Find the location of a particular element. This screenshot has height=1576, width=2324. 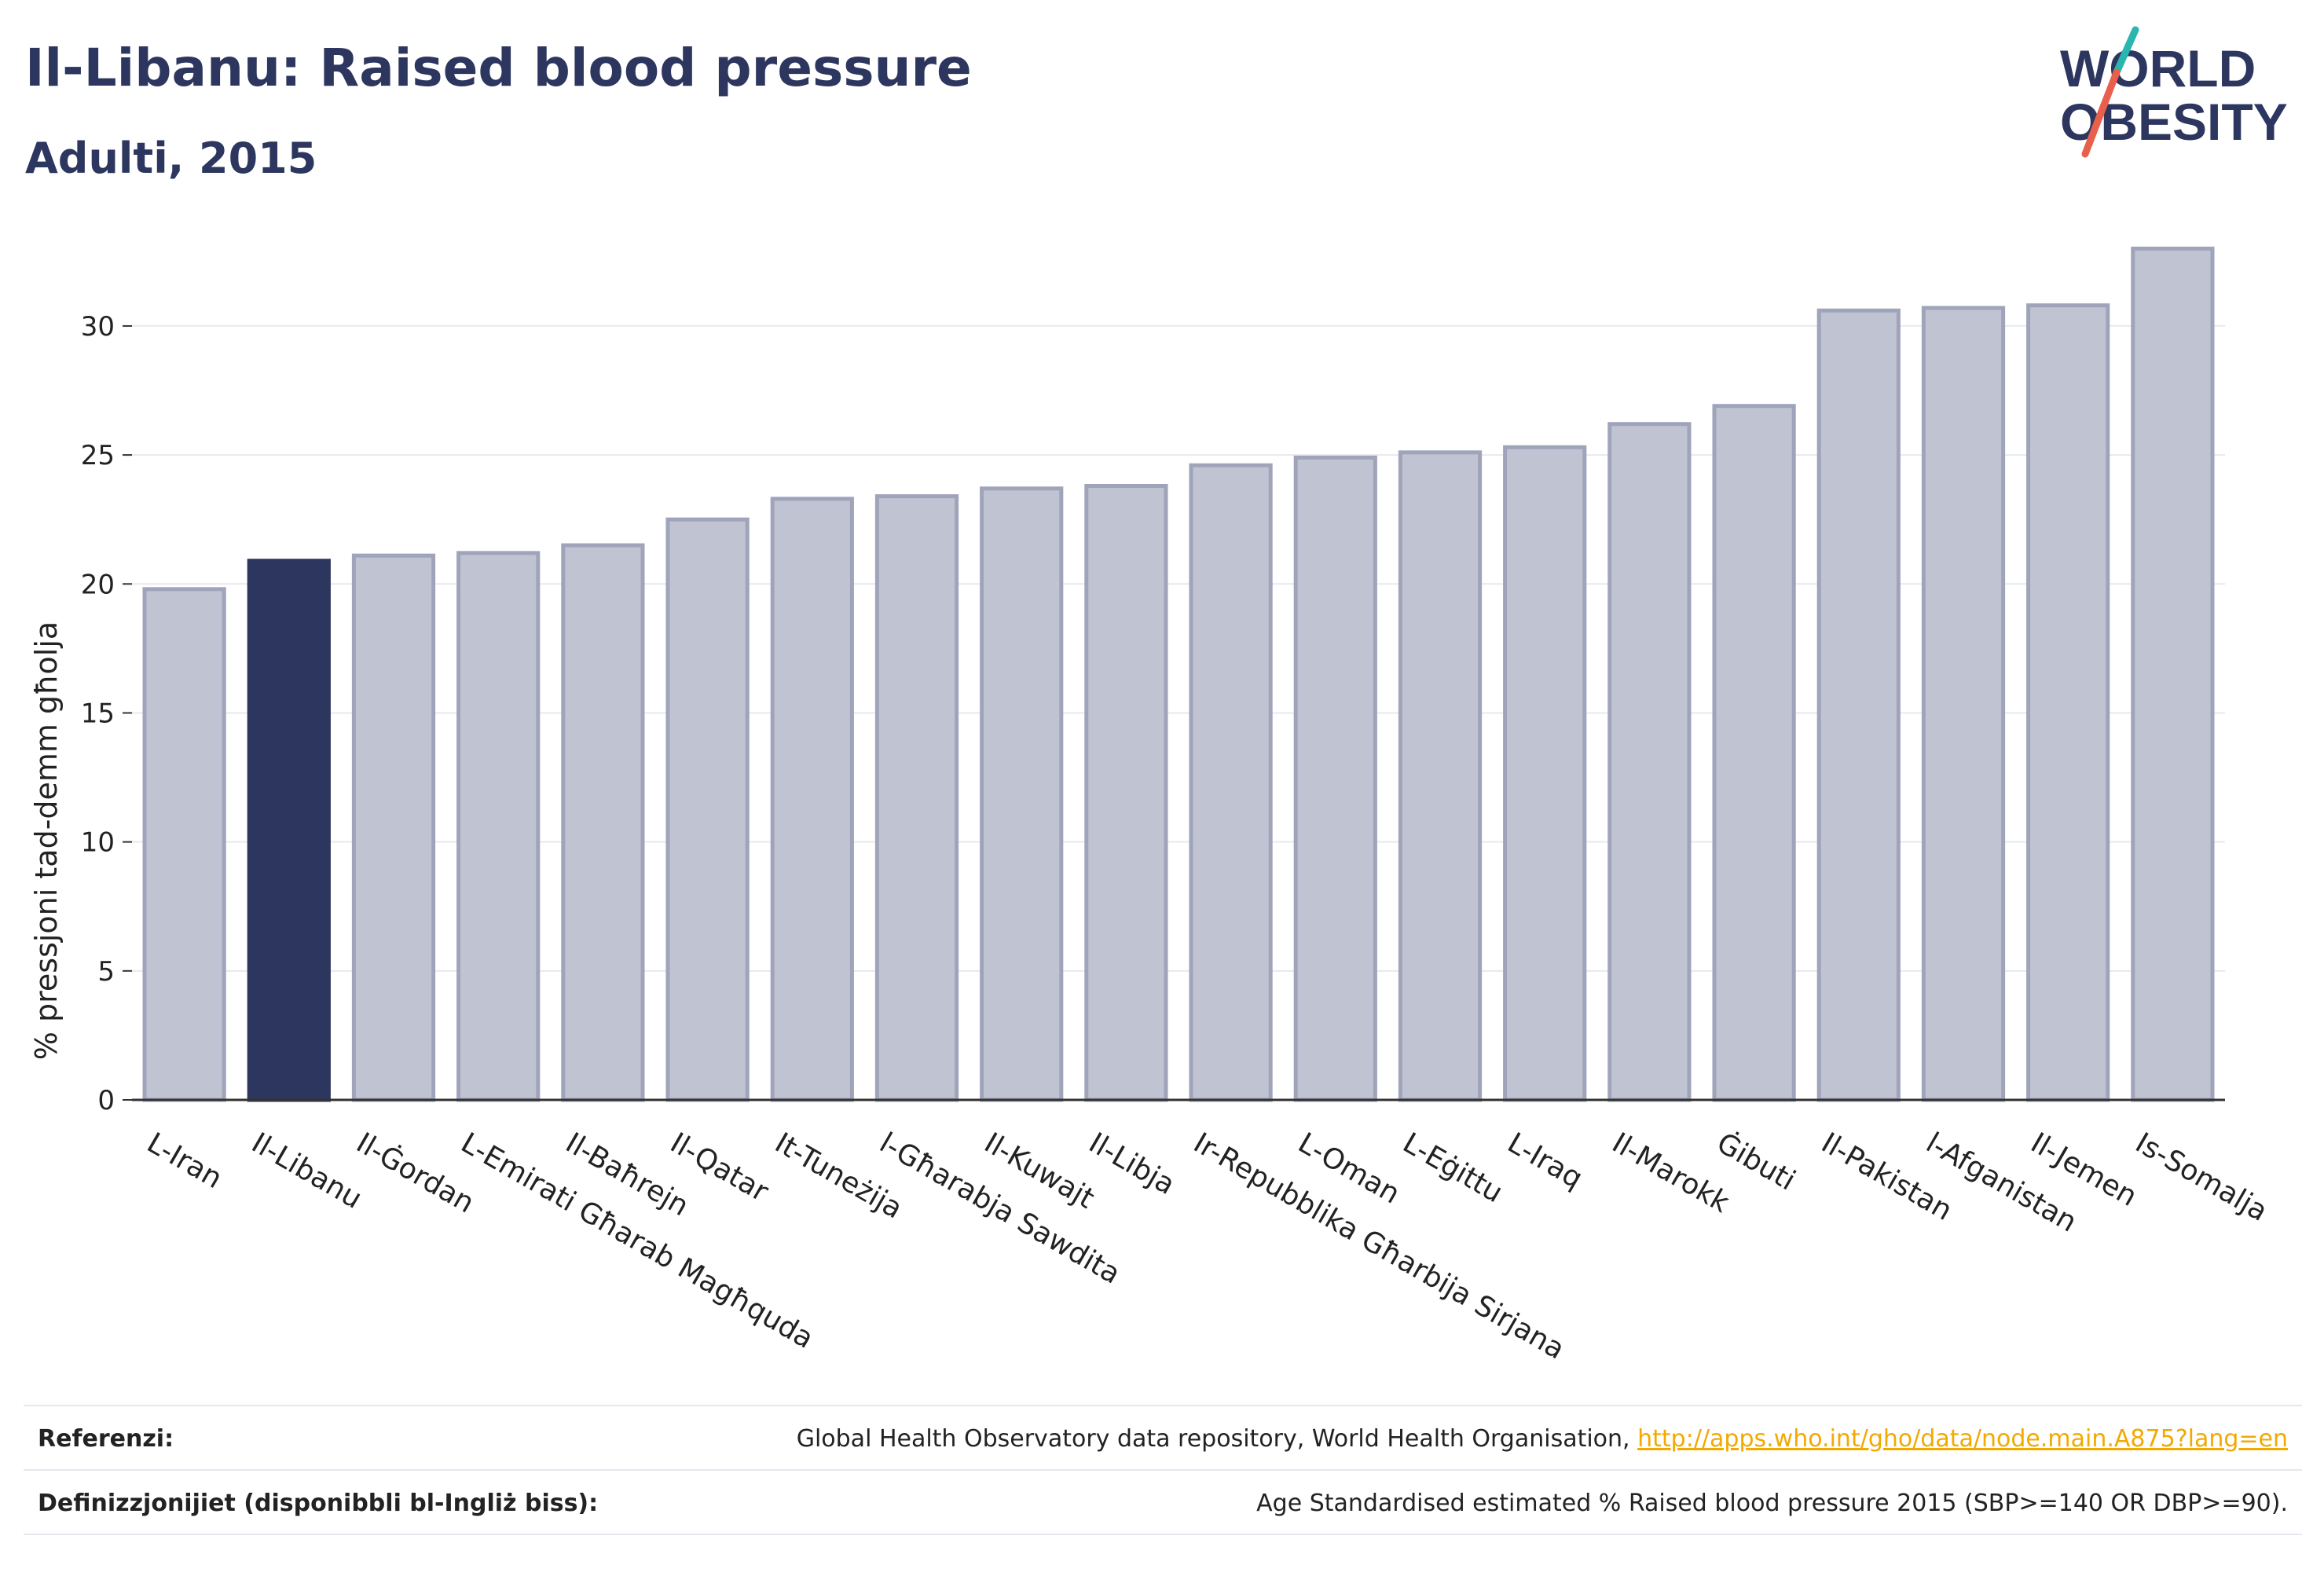

bar-l-emirati-g-arab-mag-quda is located at coordinates (498, 826).